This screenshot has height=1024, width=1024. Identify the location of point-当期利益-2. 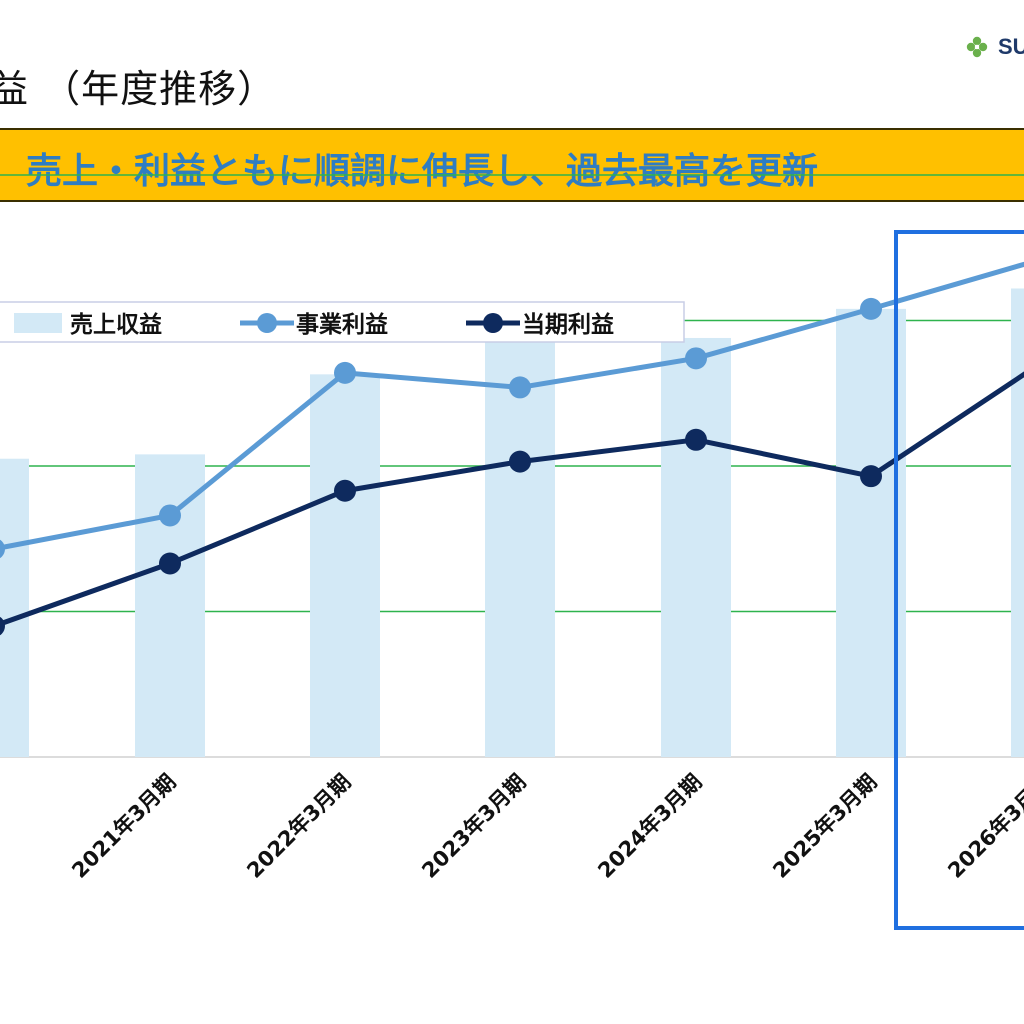
(345, 490).